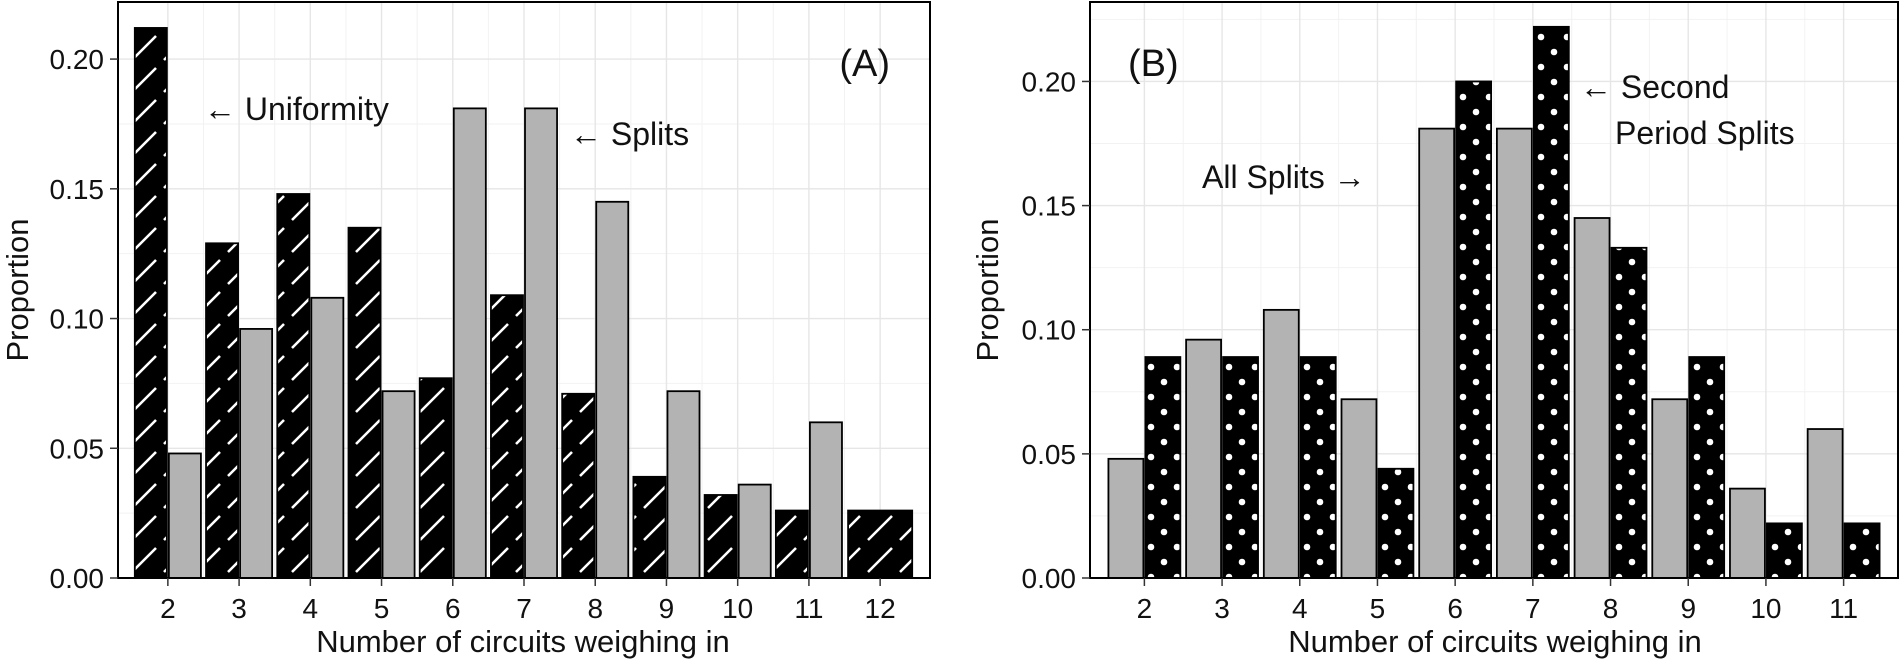 The height and width of the screenshot is (664, 1900). Describe the element at coordinates (1049, 81) in the screenshot. I see `panel-b-y-tick-label: 0.20` at that location.